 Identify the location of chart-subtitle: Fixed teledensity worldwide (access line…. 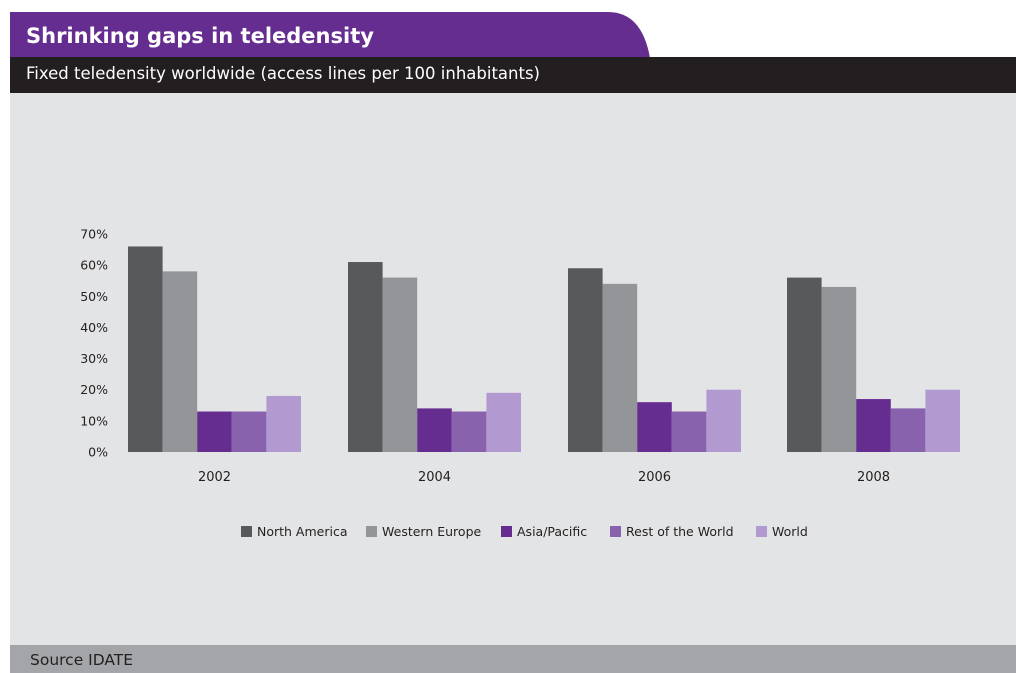
(283, 73).